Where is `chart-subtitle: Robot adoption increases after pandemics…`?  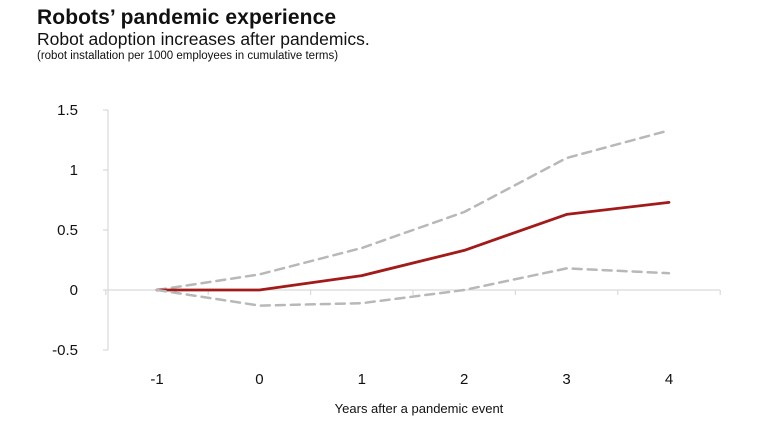
chart-subtitle: Robot adoption increases after pandemics… is located at coordinates (203, 39).